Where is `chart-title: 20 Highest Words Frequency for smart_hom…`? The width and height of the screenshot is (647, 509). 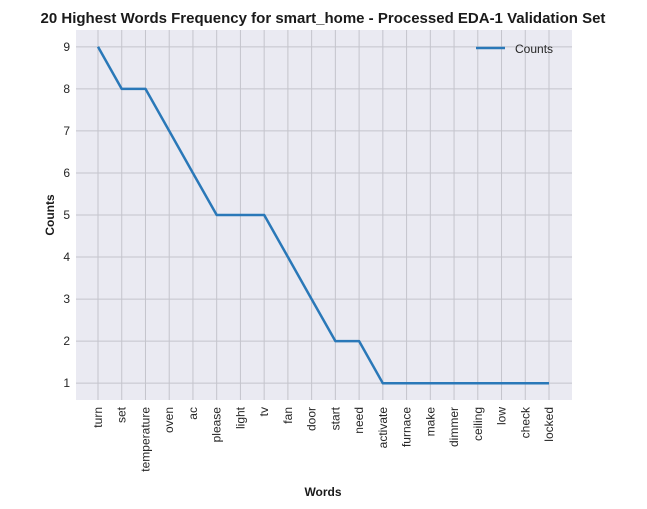
chart-title: 20 Highest Words Frequency for smart_hom… is located at coordinates (323, 18).